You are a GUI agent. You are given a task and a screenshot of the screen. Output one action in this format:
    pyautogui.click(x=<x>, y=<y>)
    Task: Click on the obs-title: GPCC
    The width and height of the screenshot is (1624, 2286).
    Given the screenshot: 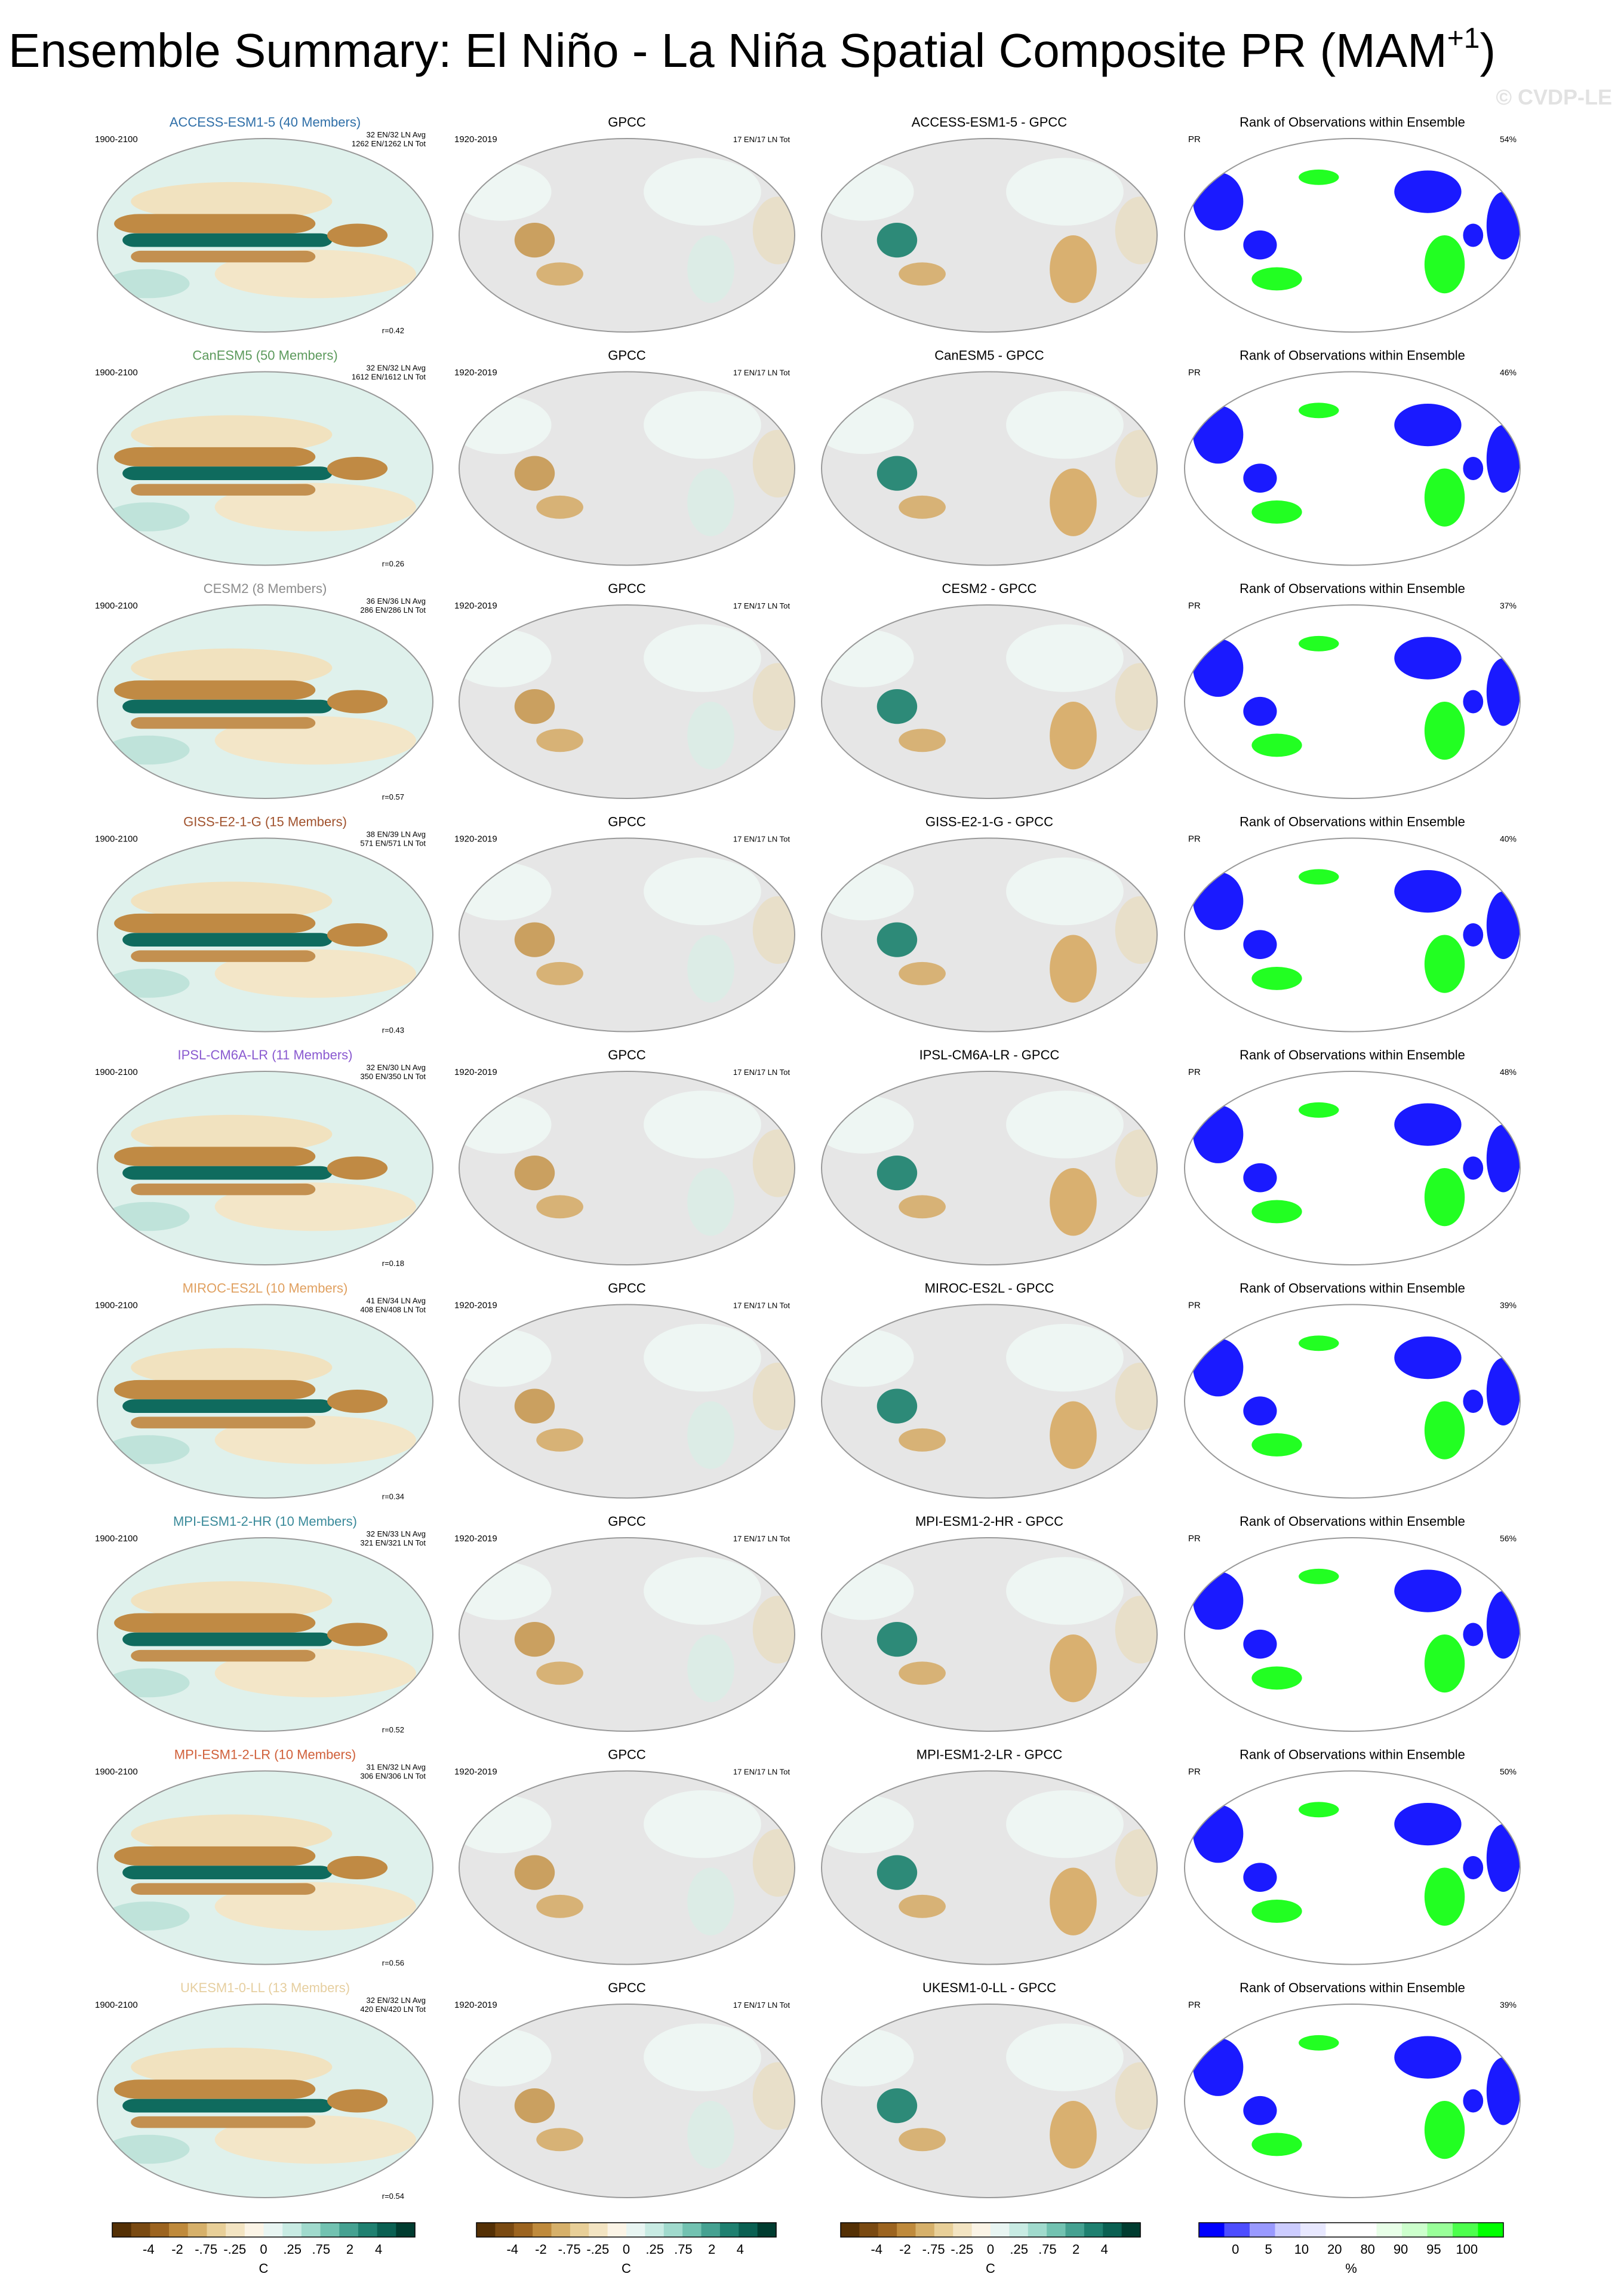 What is the action you would take?
    pyautogui.click(x=627, y=822)
    